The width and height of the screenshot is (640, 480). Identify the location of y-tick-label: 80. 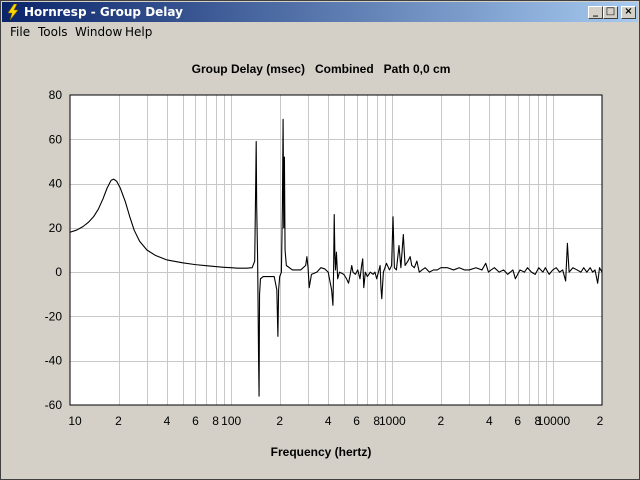
(56, 95).